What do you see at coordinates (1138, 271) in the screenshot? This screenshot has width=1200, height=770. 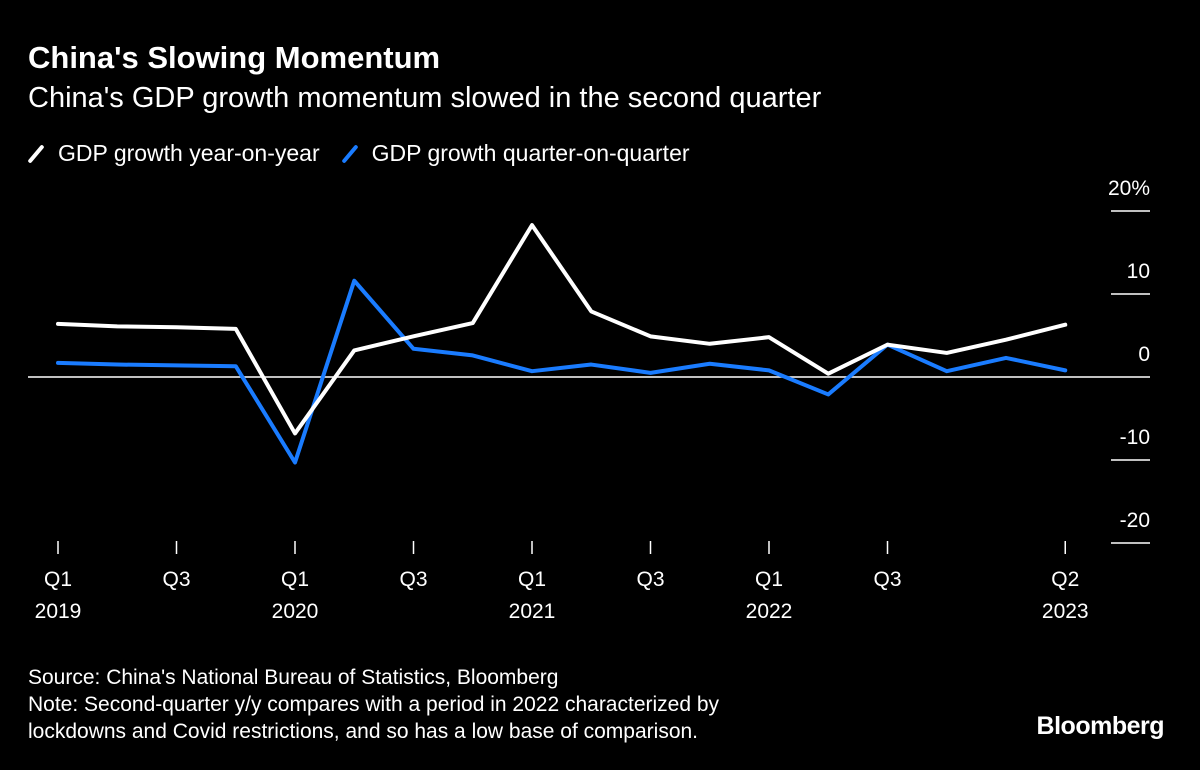 I see `y-tick-label: 10` at bounding box center [1138, 271].